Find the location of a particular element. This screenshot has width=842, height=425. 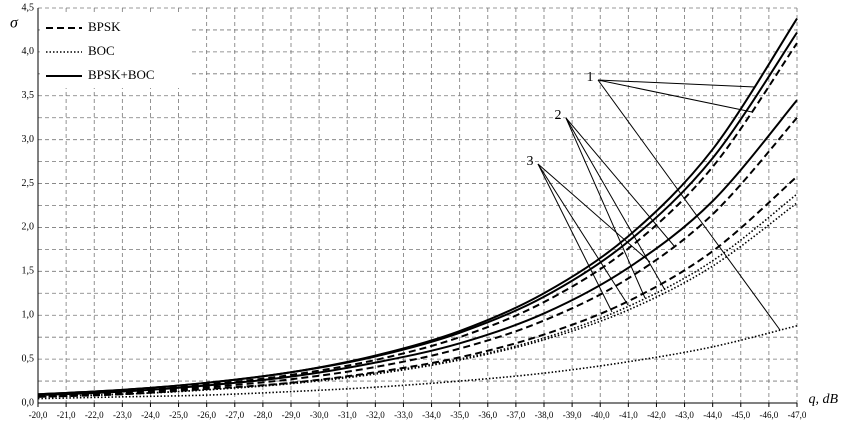

x-tick-label: -30,0 is located at coordinates (319, 415).